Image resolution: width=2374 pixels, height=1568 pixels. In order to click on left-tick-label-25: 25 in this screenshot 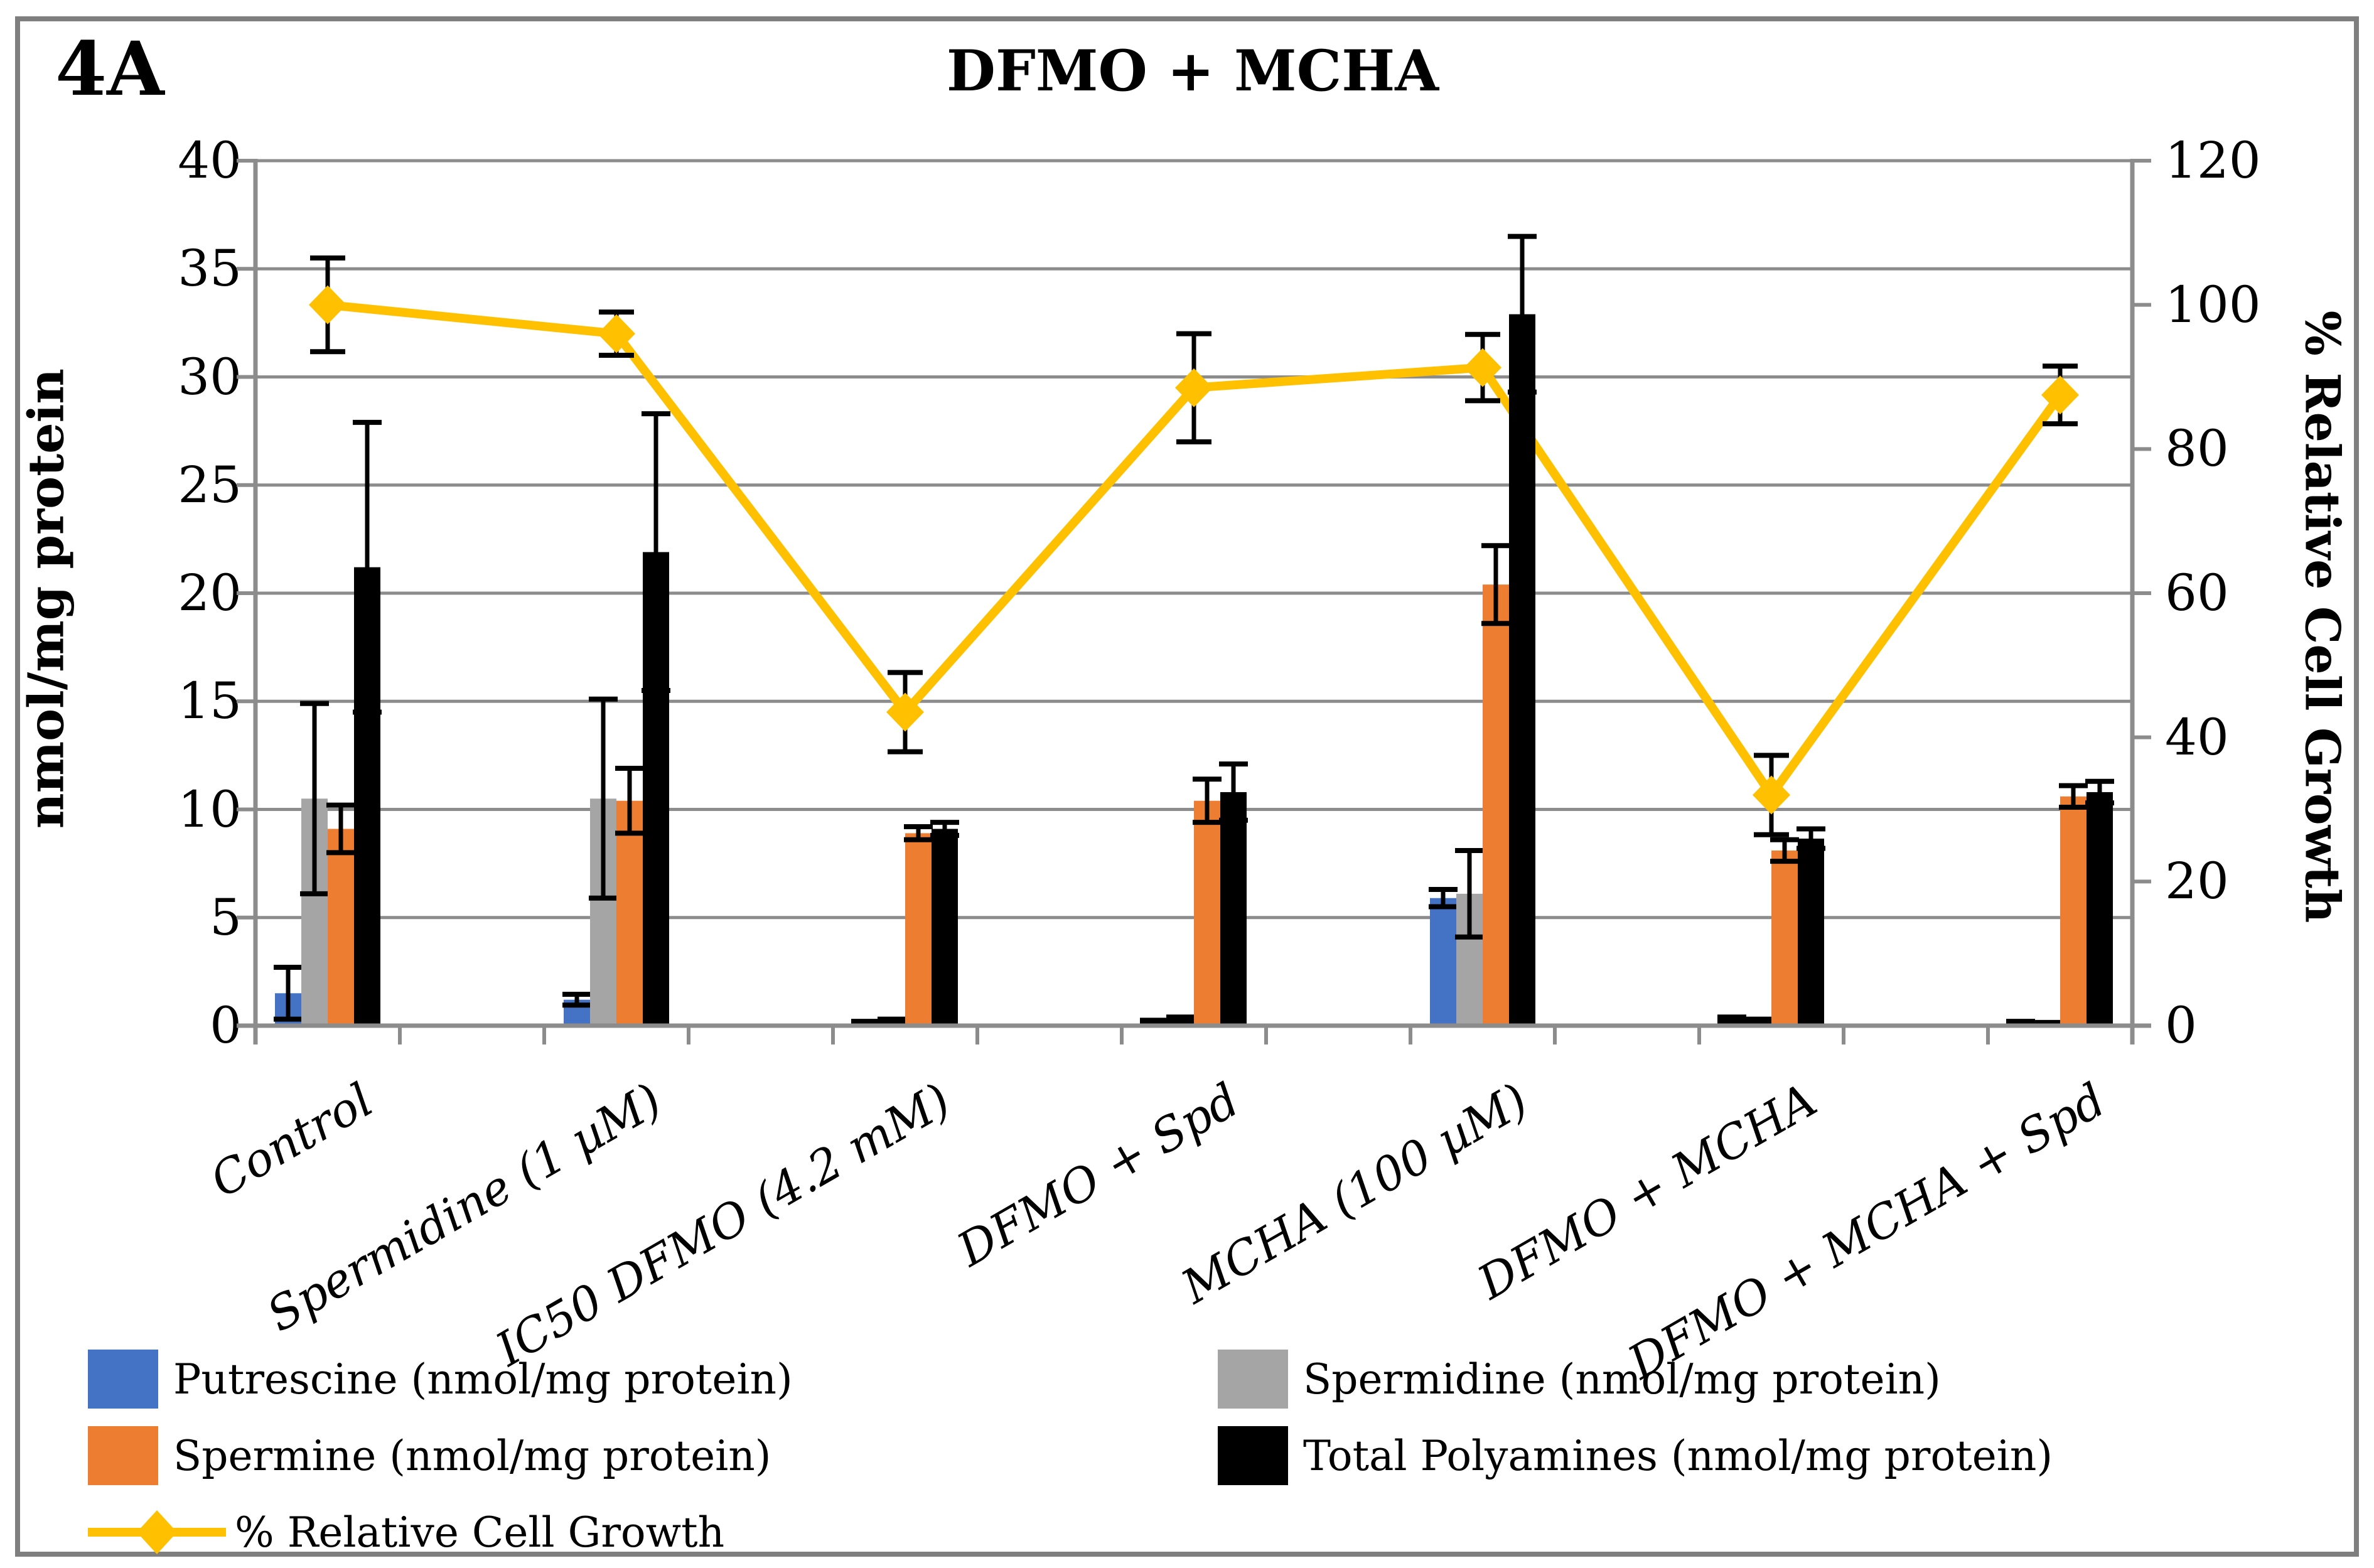, I will do `click(210, 484)`.